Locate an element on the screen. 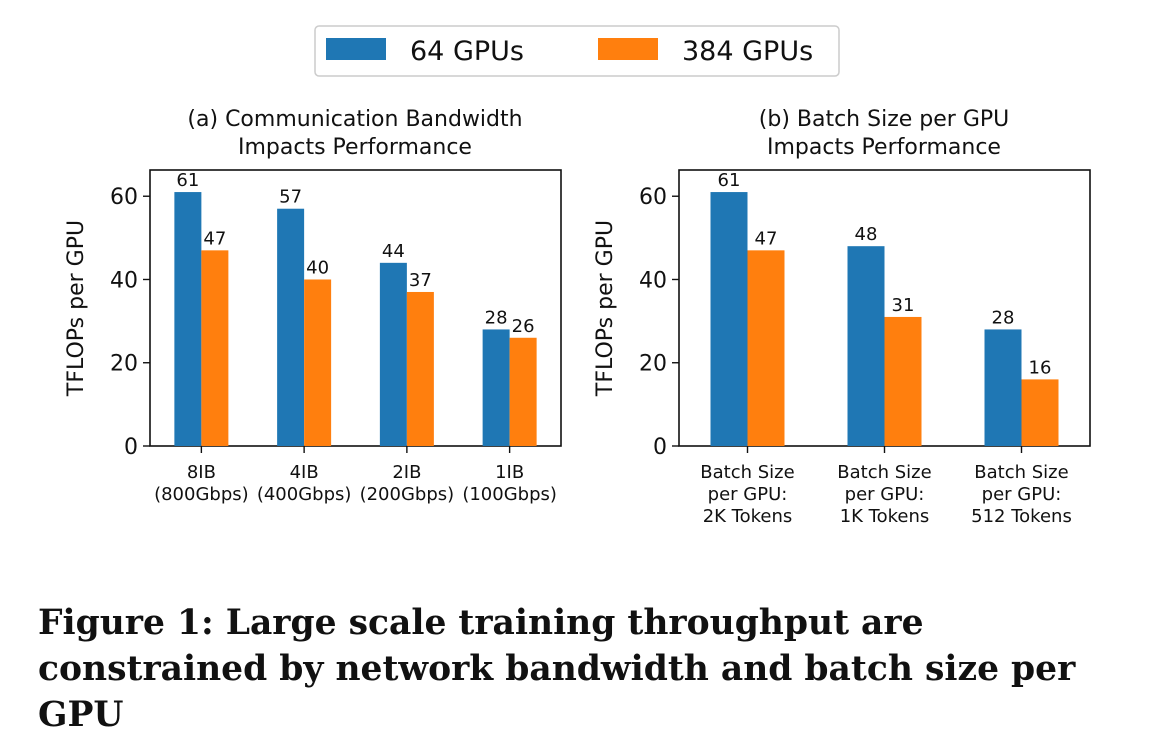  chart-a-y-axis-label: TFLOPs per GPU is located at coordinates (76, 308).